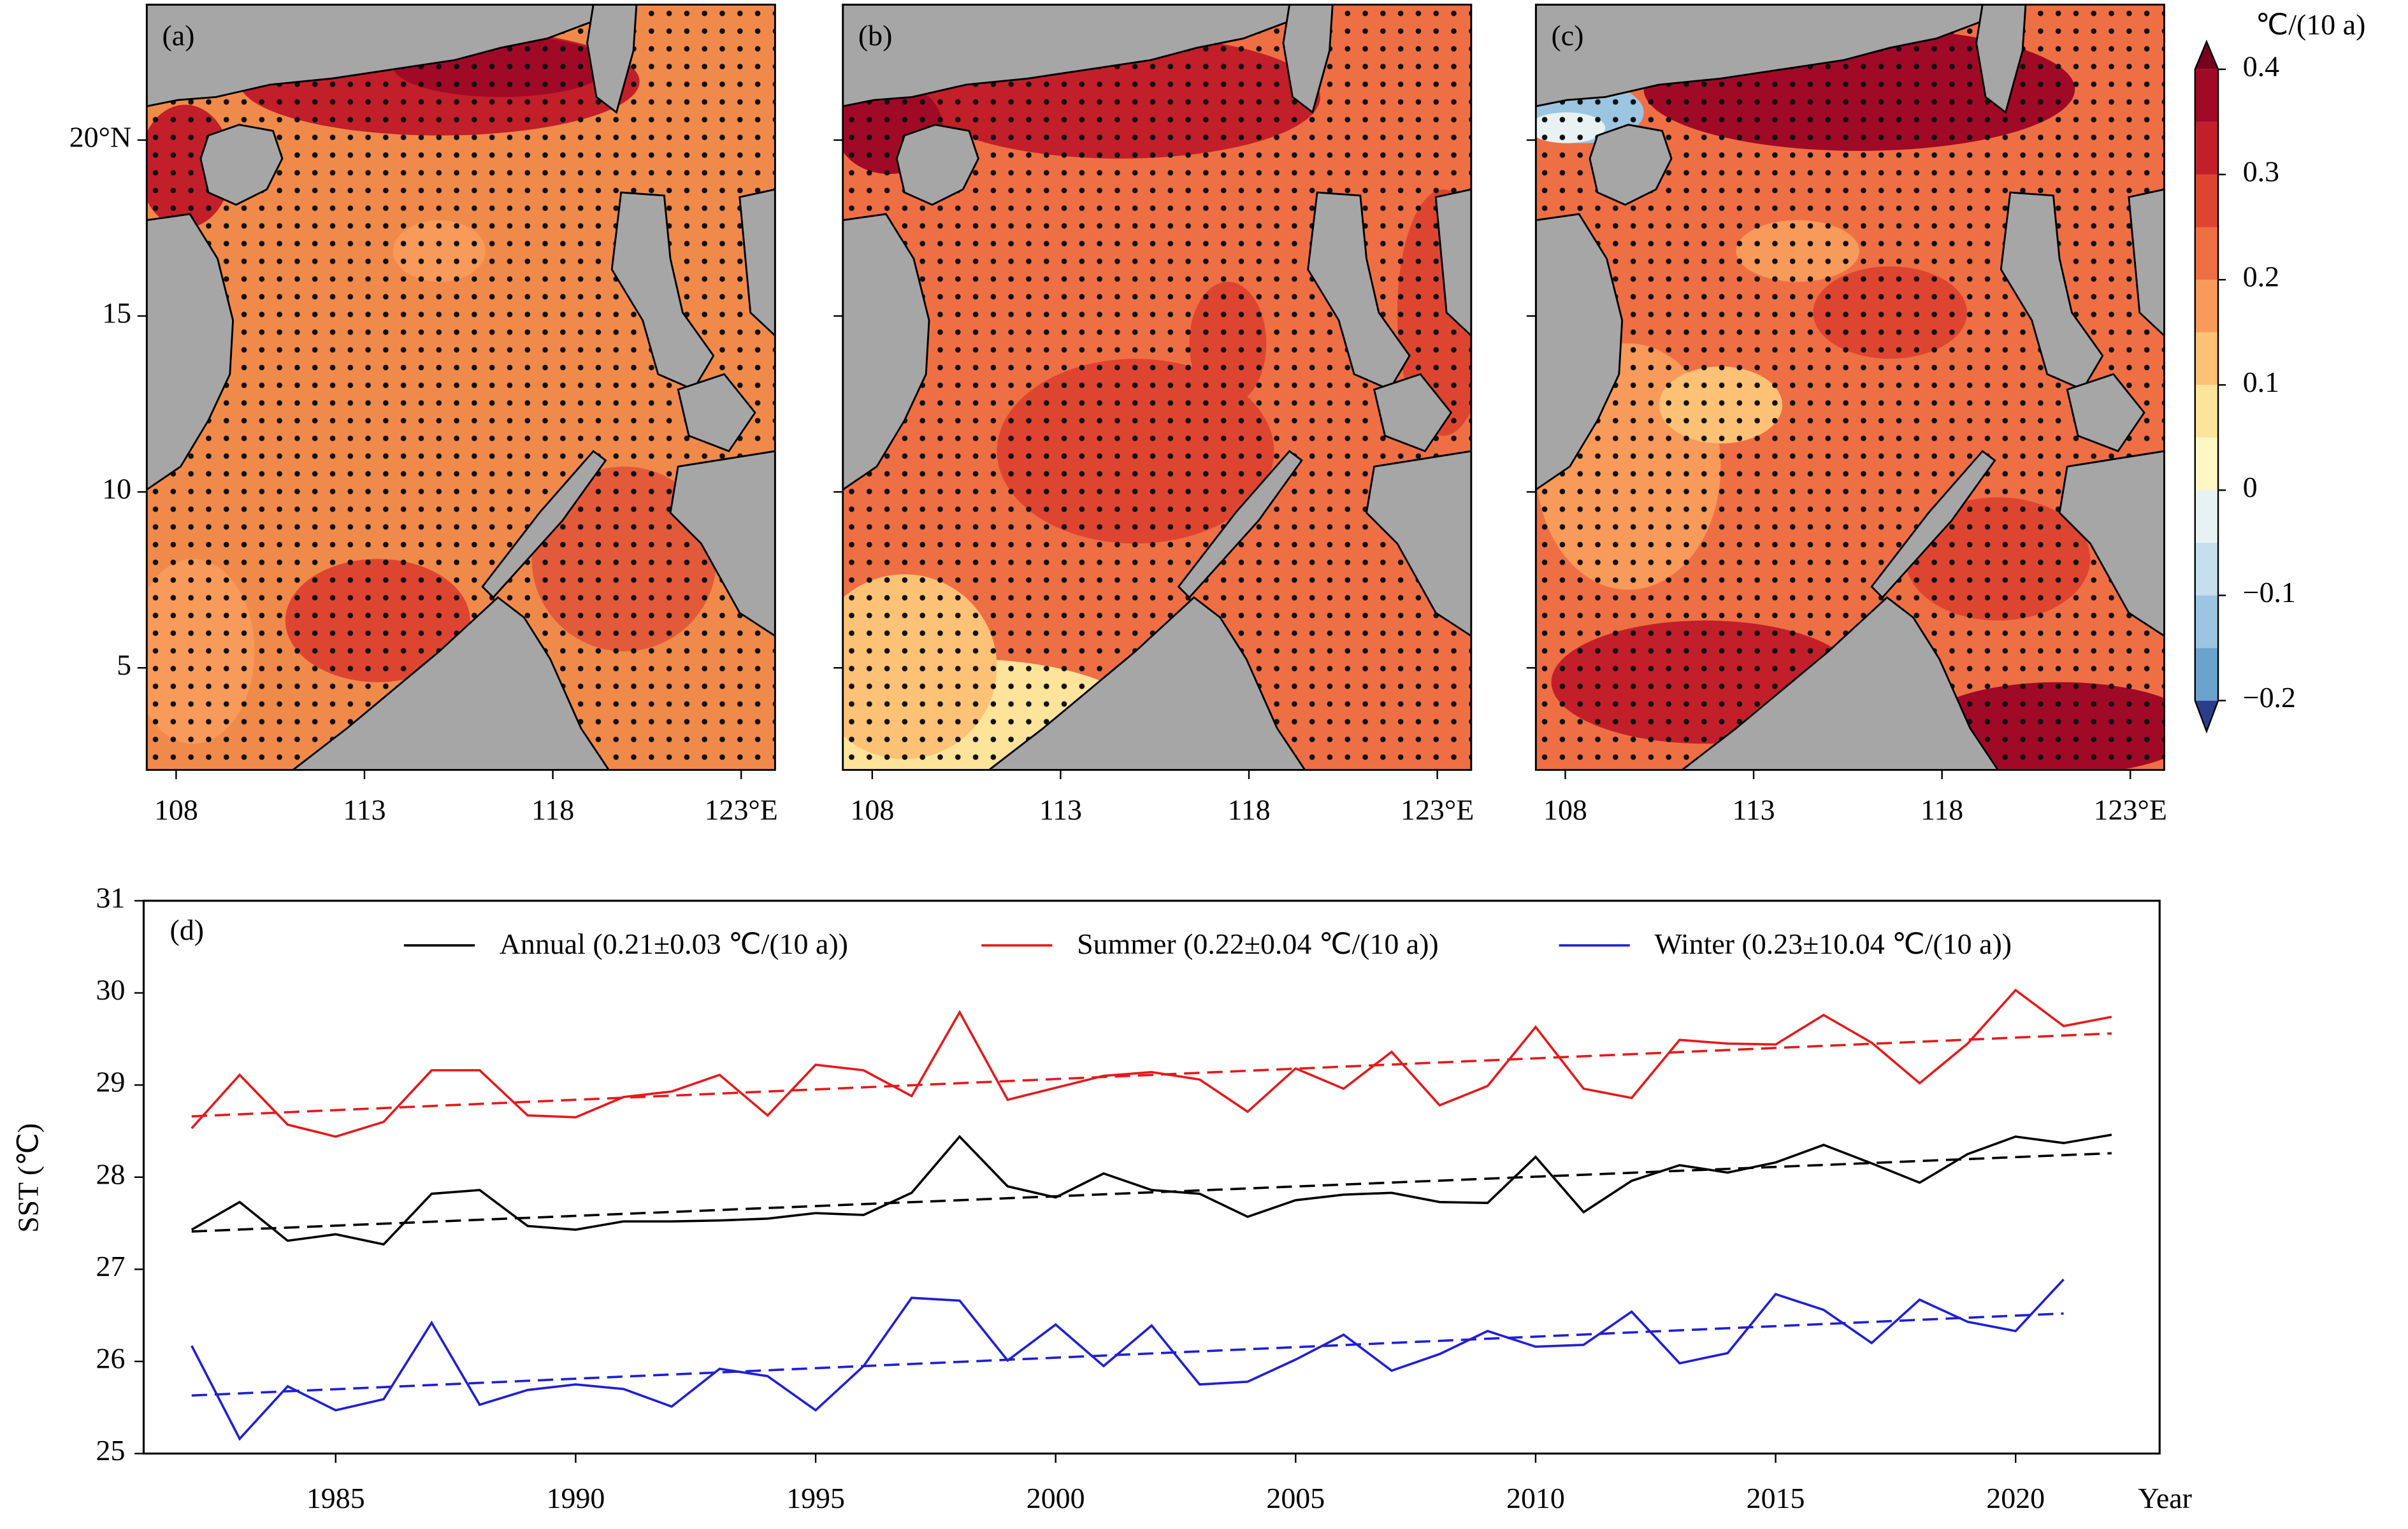 The height and width of the screenshot is (1529, 2408). I want to click on y-tick-label: 10, so click(116, 489).